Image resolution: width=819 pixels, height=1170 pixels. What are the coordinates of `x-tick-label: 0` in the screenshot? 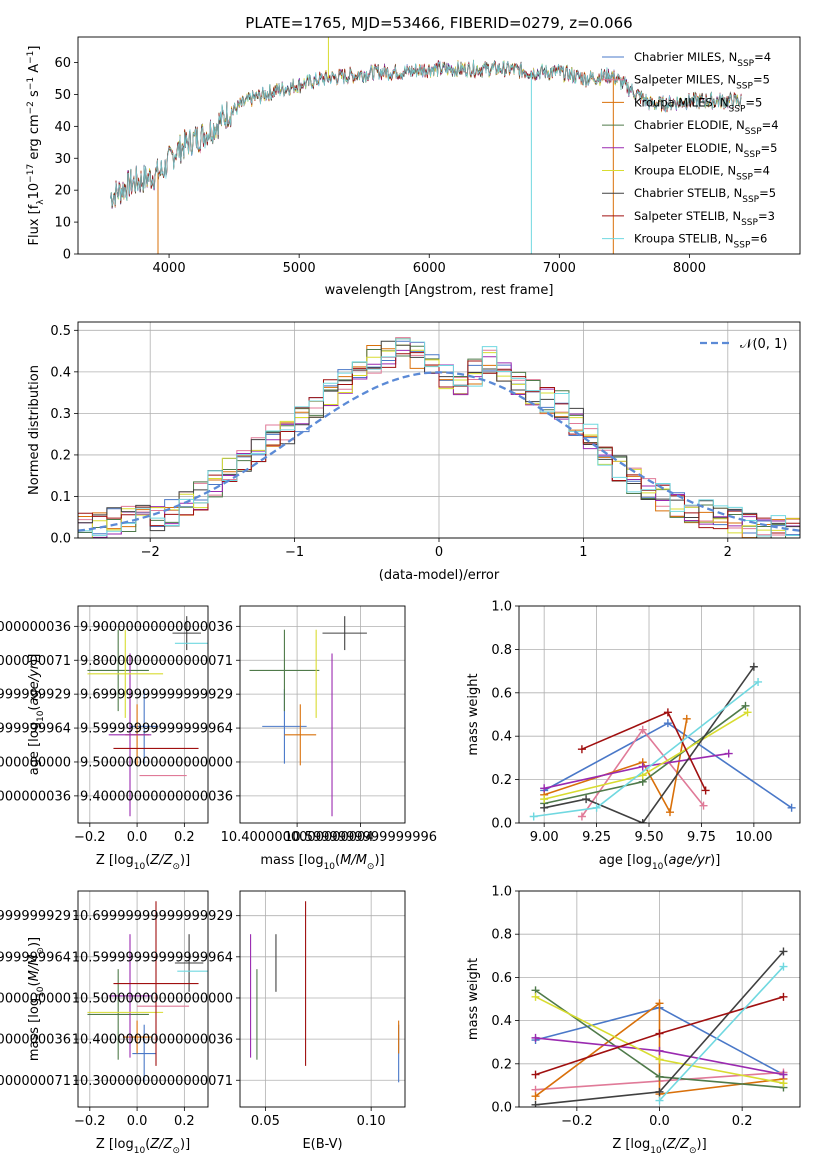 It's located at (439, 552).